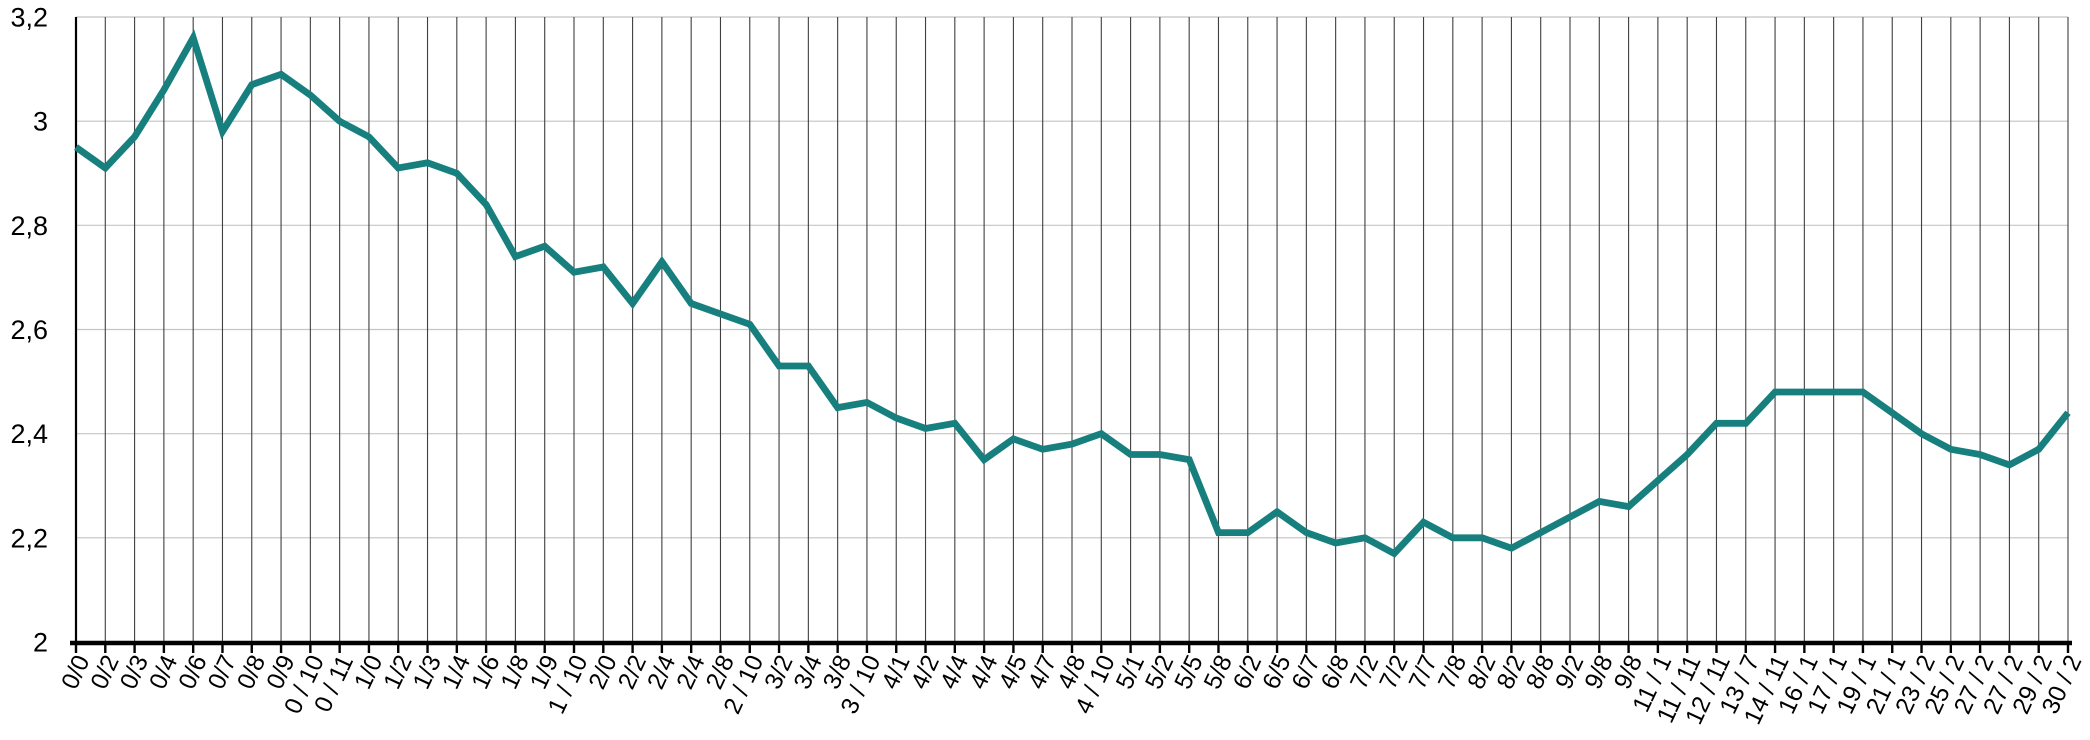 The image size is (2090, 740). What do you see at coordinates (40, 643) in the screenshot?
I see `y-tick-label: 2` at bounding box center [40, 643].